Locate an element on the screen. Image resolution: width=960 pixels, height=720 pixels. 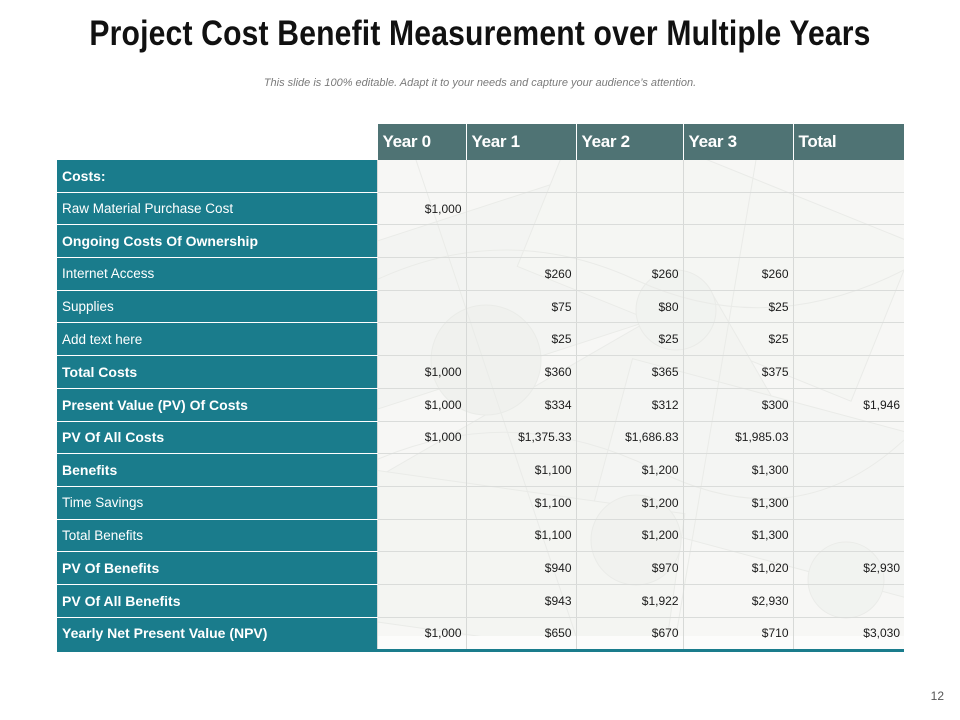
table-row: Add text here $25 $25 $25 is located at coordinates (480, 339).